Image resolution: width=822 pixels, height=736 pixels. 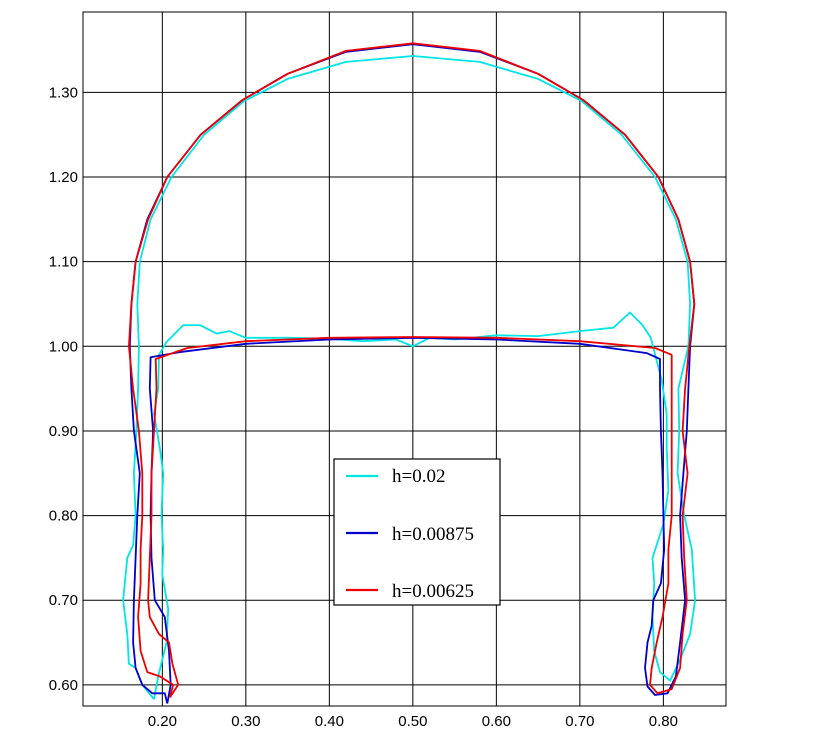 What do you see at coordinates (496, 721) in the screenshot?
I see `x-tick-label: 0.60` at bounding box center [496, 721].